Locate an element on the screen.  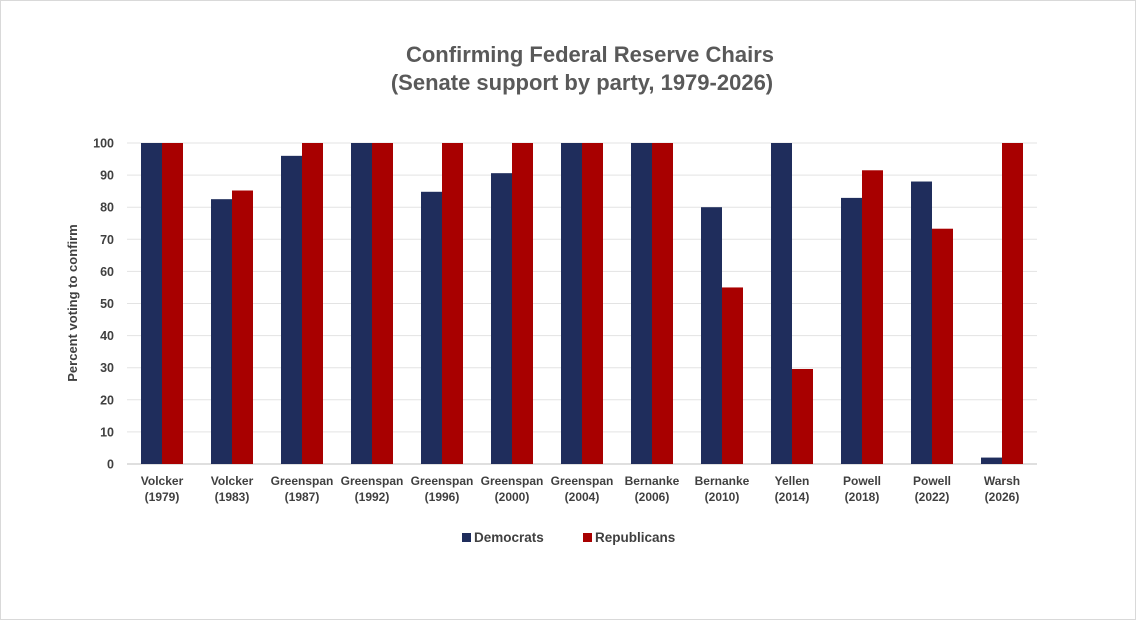
x-category-label: Greenspan (1996) is located at coordinates (442, 489).